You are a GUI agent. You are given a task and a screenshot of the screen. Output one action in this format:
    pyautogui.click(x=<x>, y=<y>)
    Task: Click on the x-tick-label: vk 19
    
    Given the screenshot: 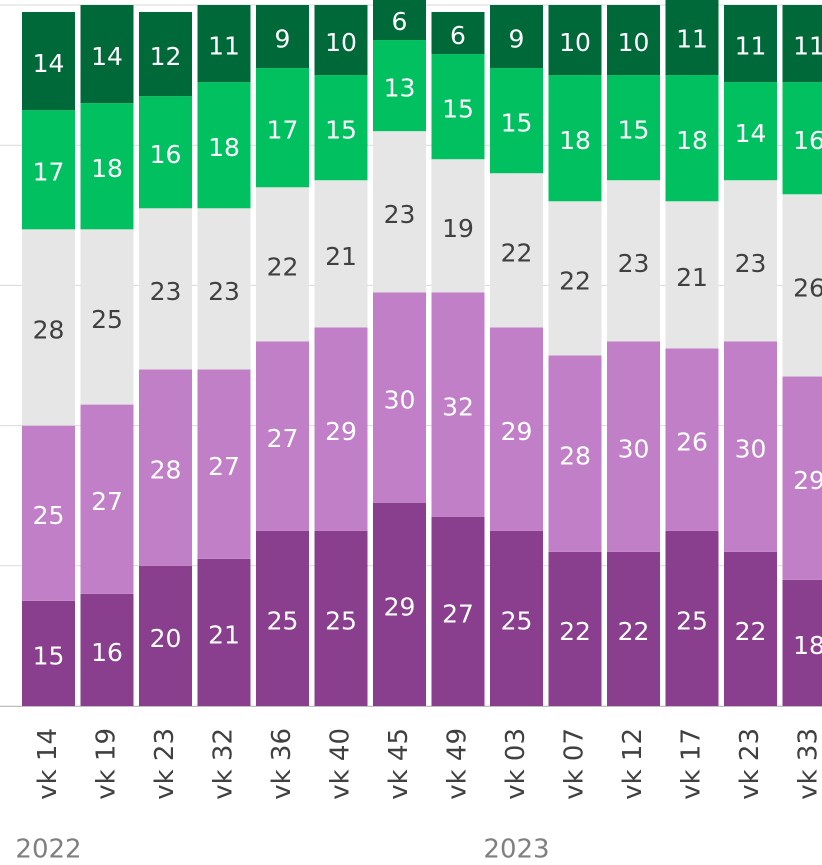 What is the action you would take?
    pyautogui.click(x=107, y=764)
    